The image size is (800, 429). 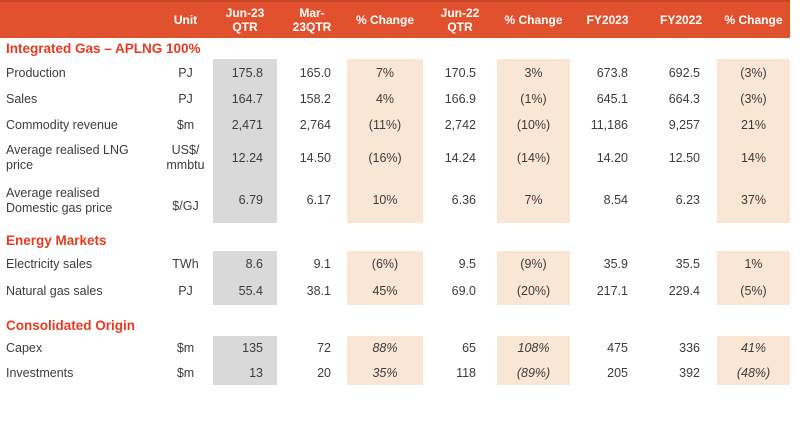 What do you see at coordinates (385, 158) in the screenshot?
I see `cell-pct-change-qoq: (16%)` at bounding box center [385, 158].